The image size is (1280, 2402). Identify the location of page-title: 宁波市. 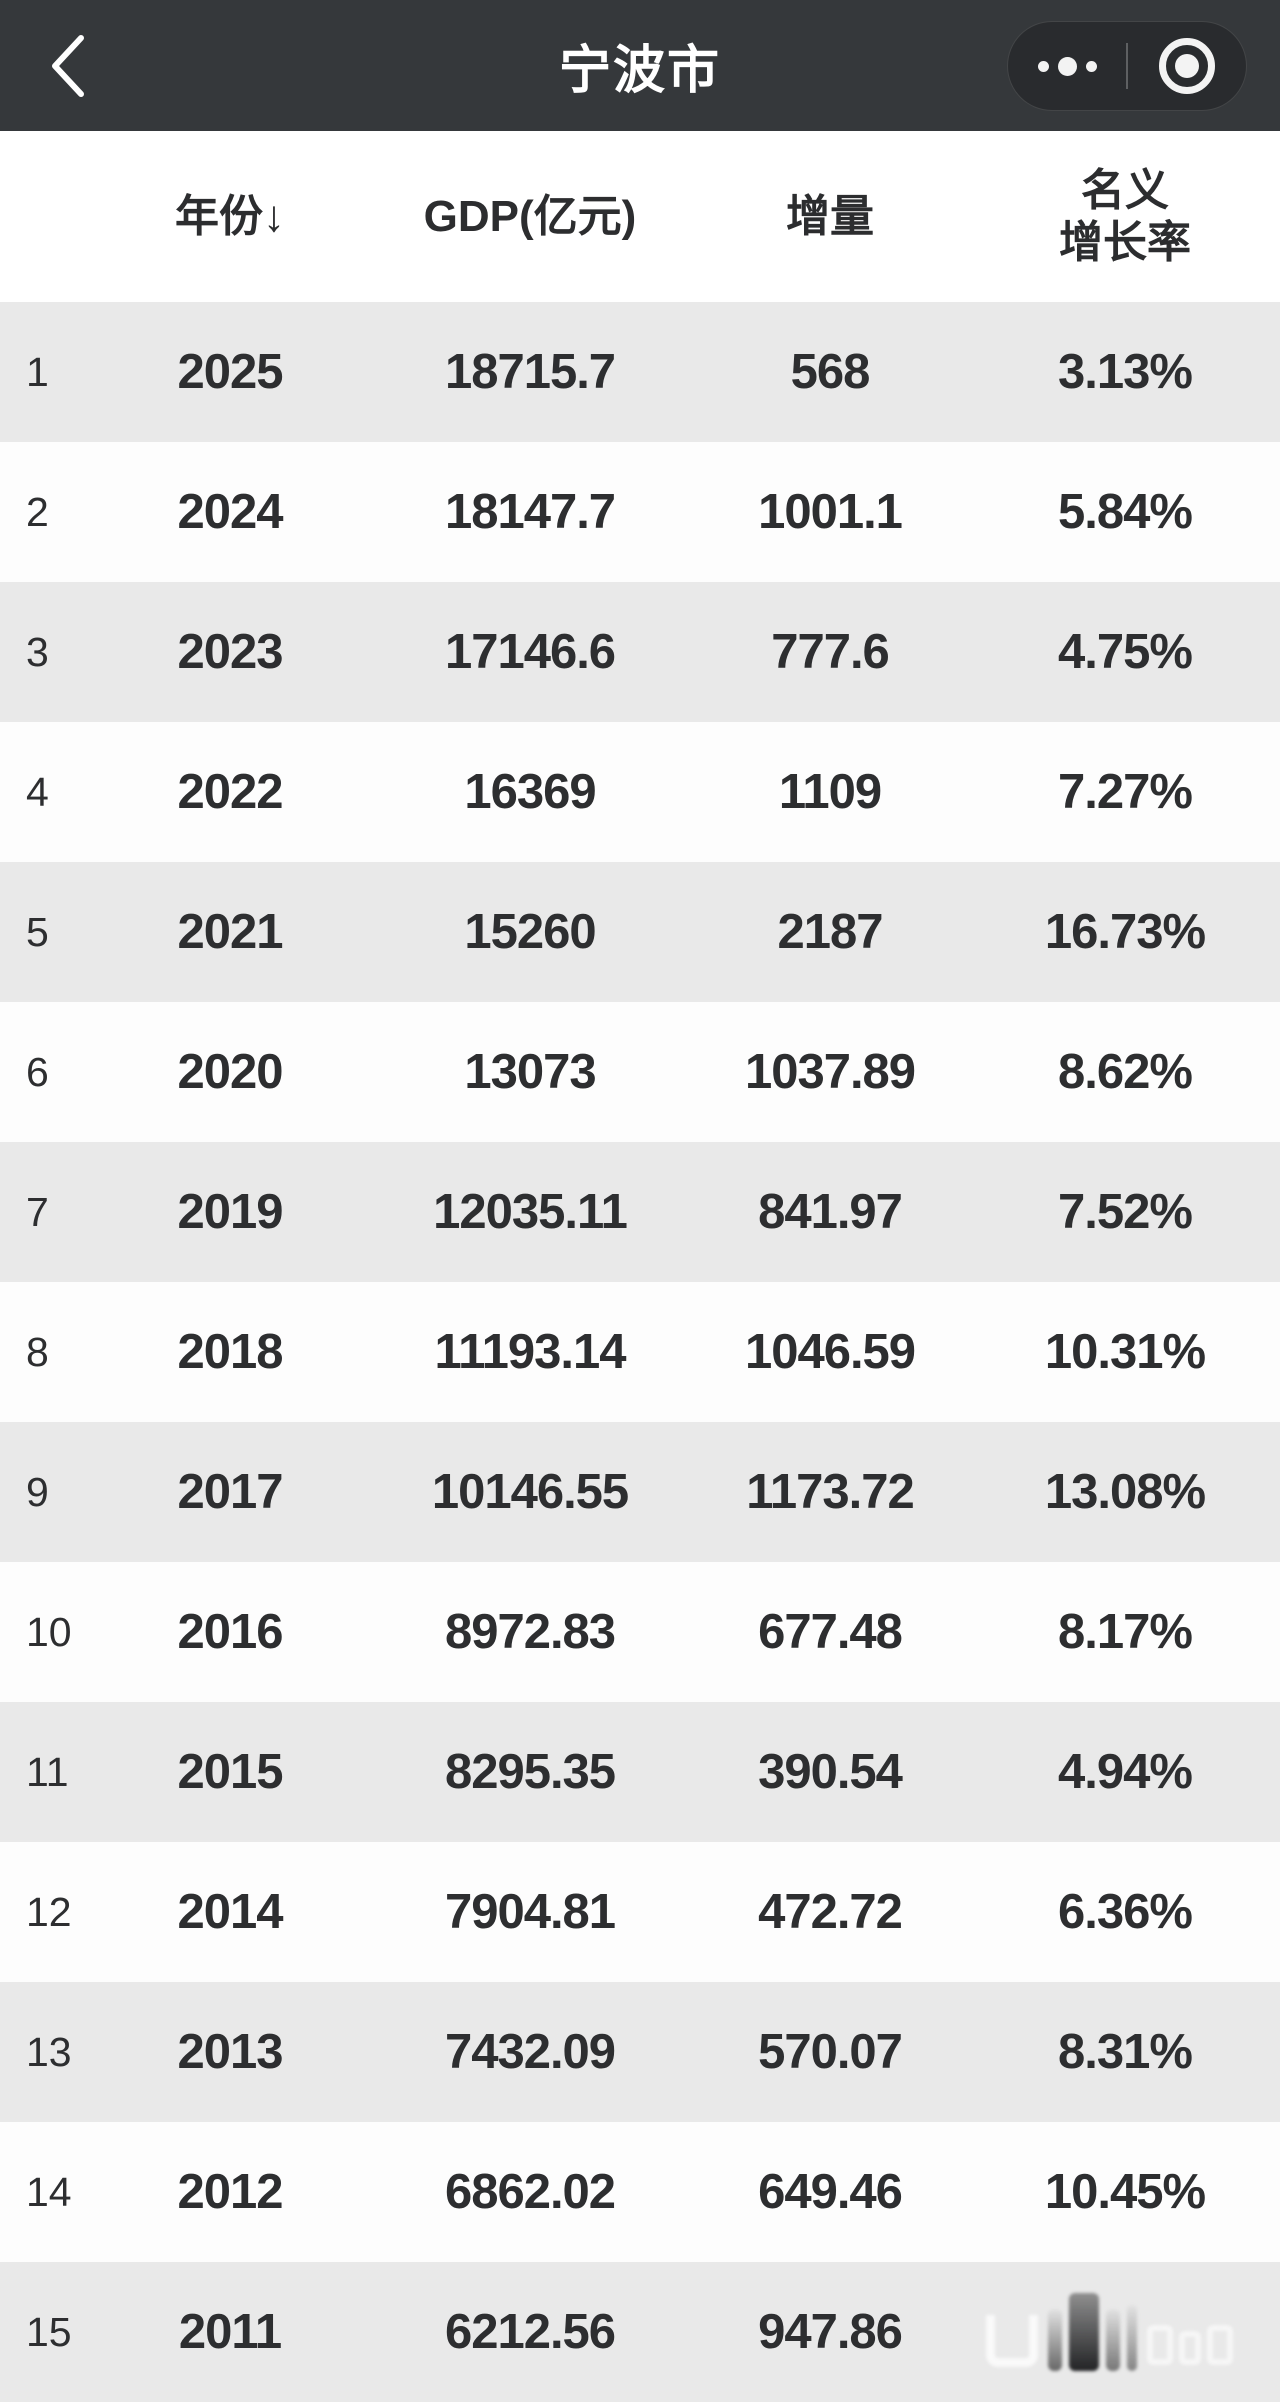
(639, 71).